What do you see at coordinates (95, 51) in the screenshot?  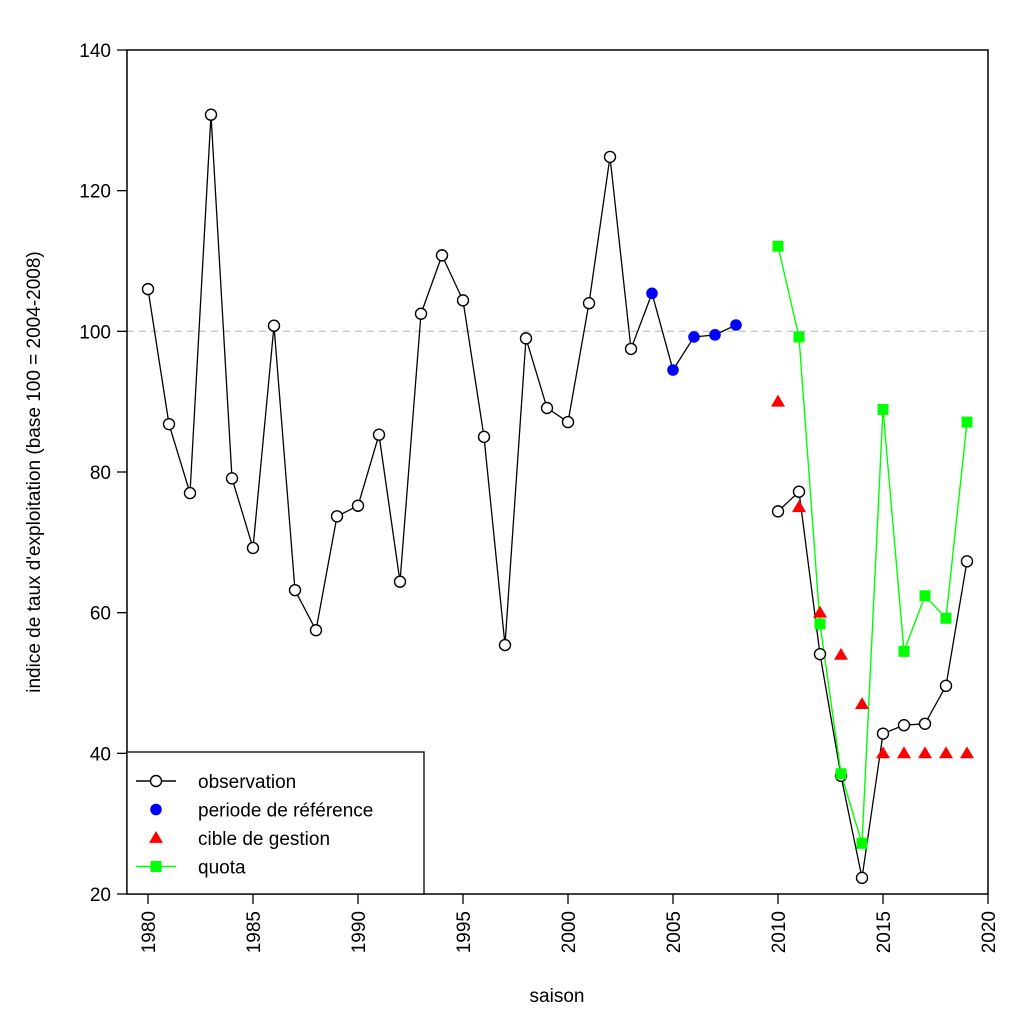 I see `y-tick-label: 140` at bounding box center [95, 51].